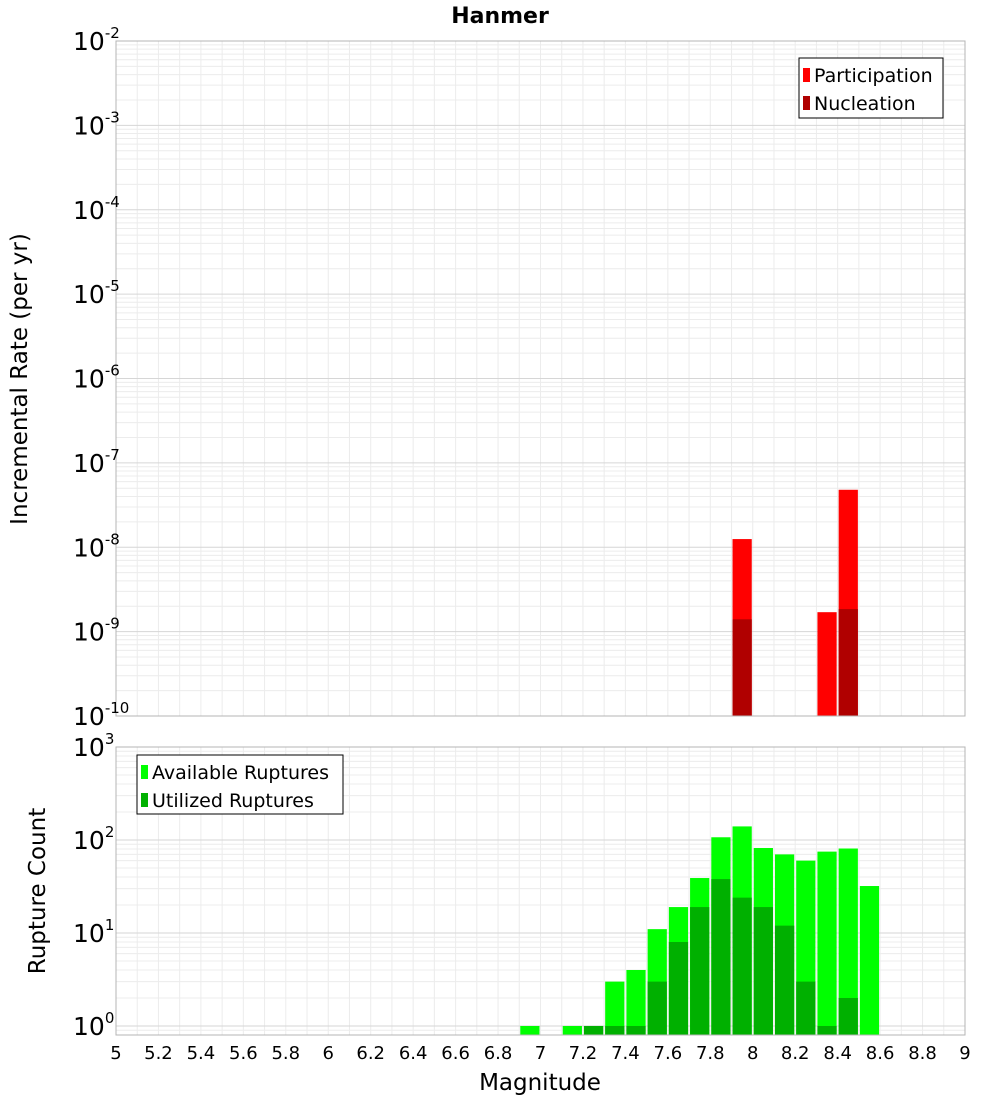 This screenshot has width=1000, height=1100. What do you see at coordinates (455, 1053) in the screenshot?
I see `x-tick-label: 6.6` at bounding box center [455, 1053].